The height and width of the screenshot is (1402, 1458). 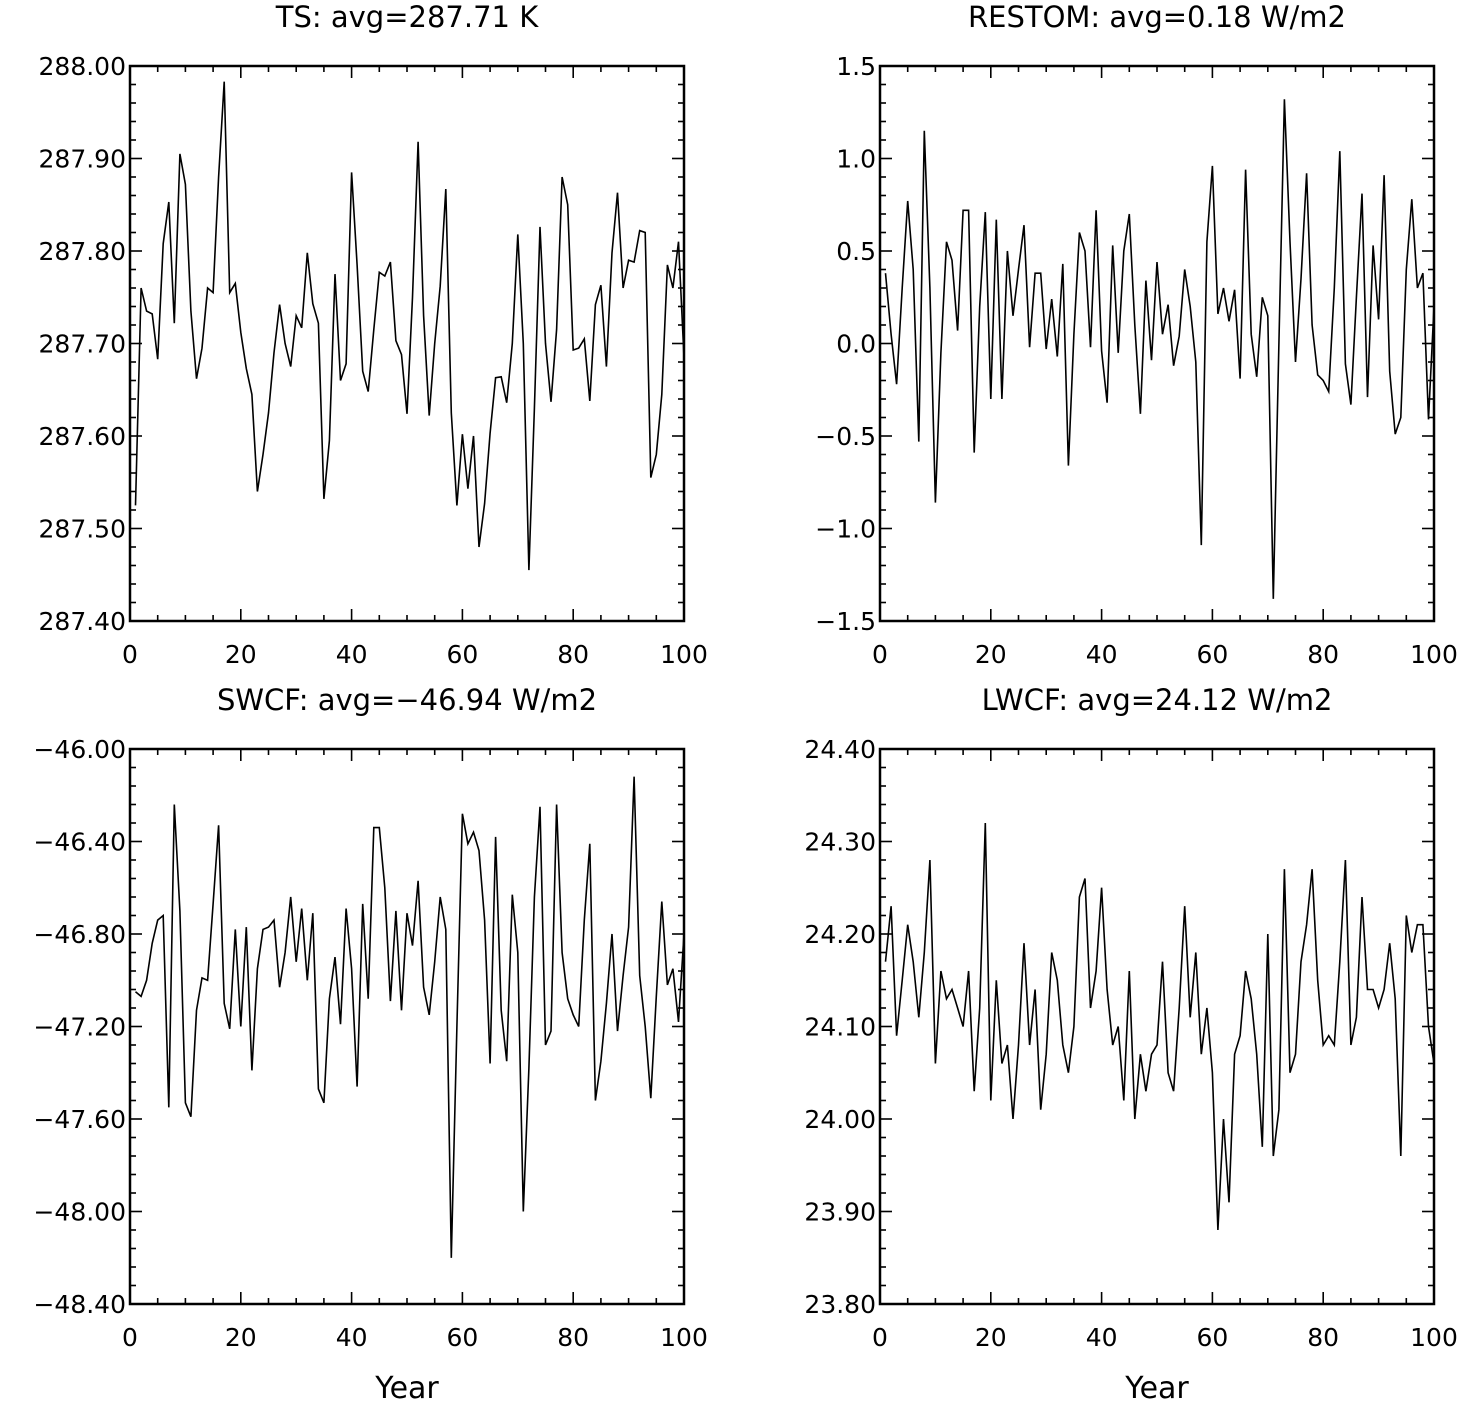 I want to click on y-tick-label: 288.00, so click(x=82, y=66).